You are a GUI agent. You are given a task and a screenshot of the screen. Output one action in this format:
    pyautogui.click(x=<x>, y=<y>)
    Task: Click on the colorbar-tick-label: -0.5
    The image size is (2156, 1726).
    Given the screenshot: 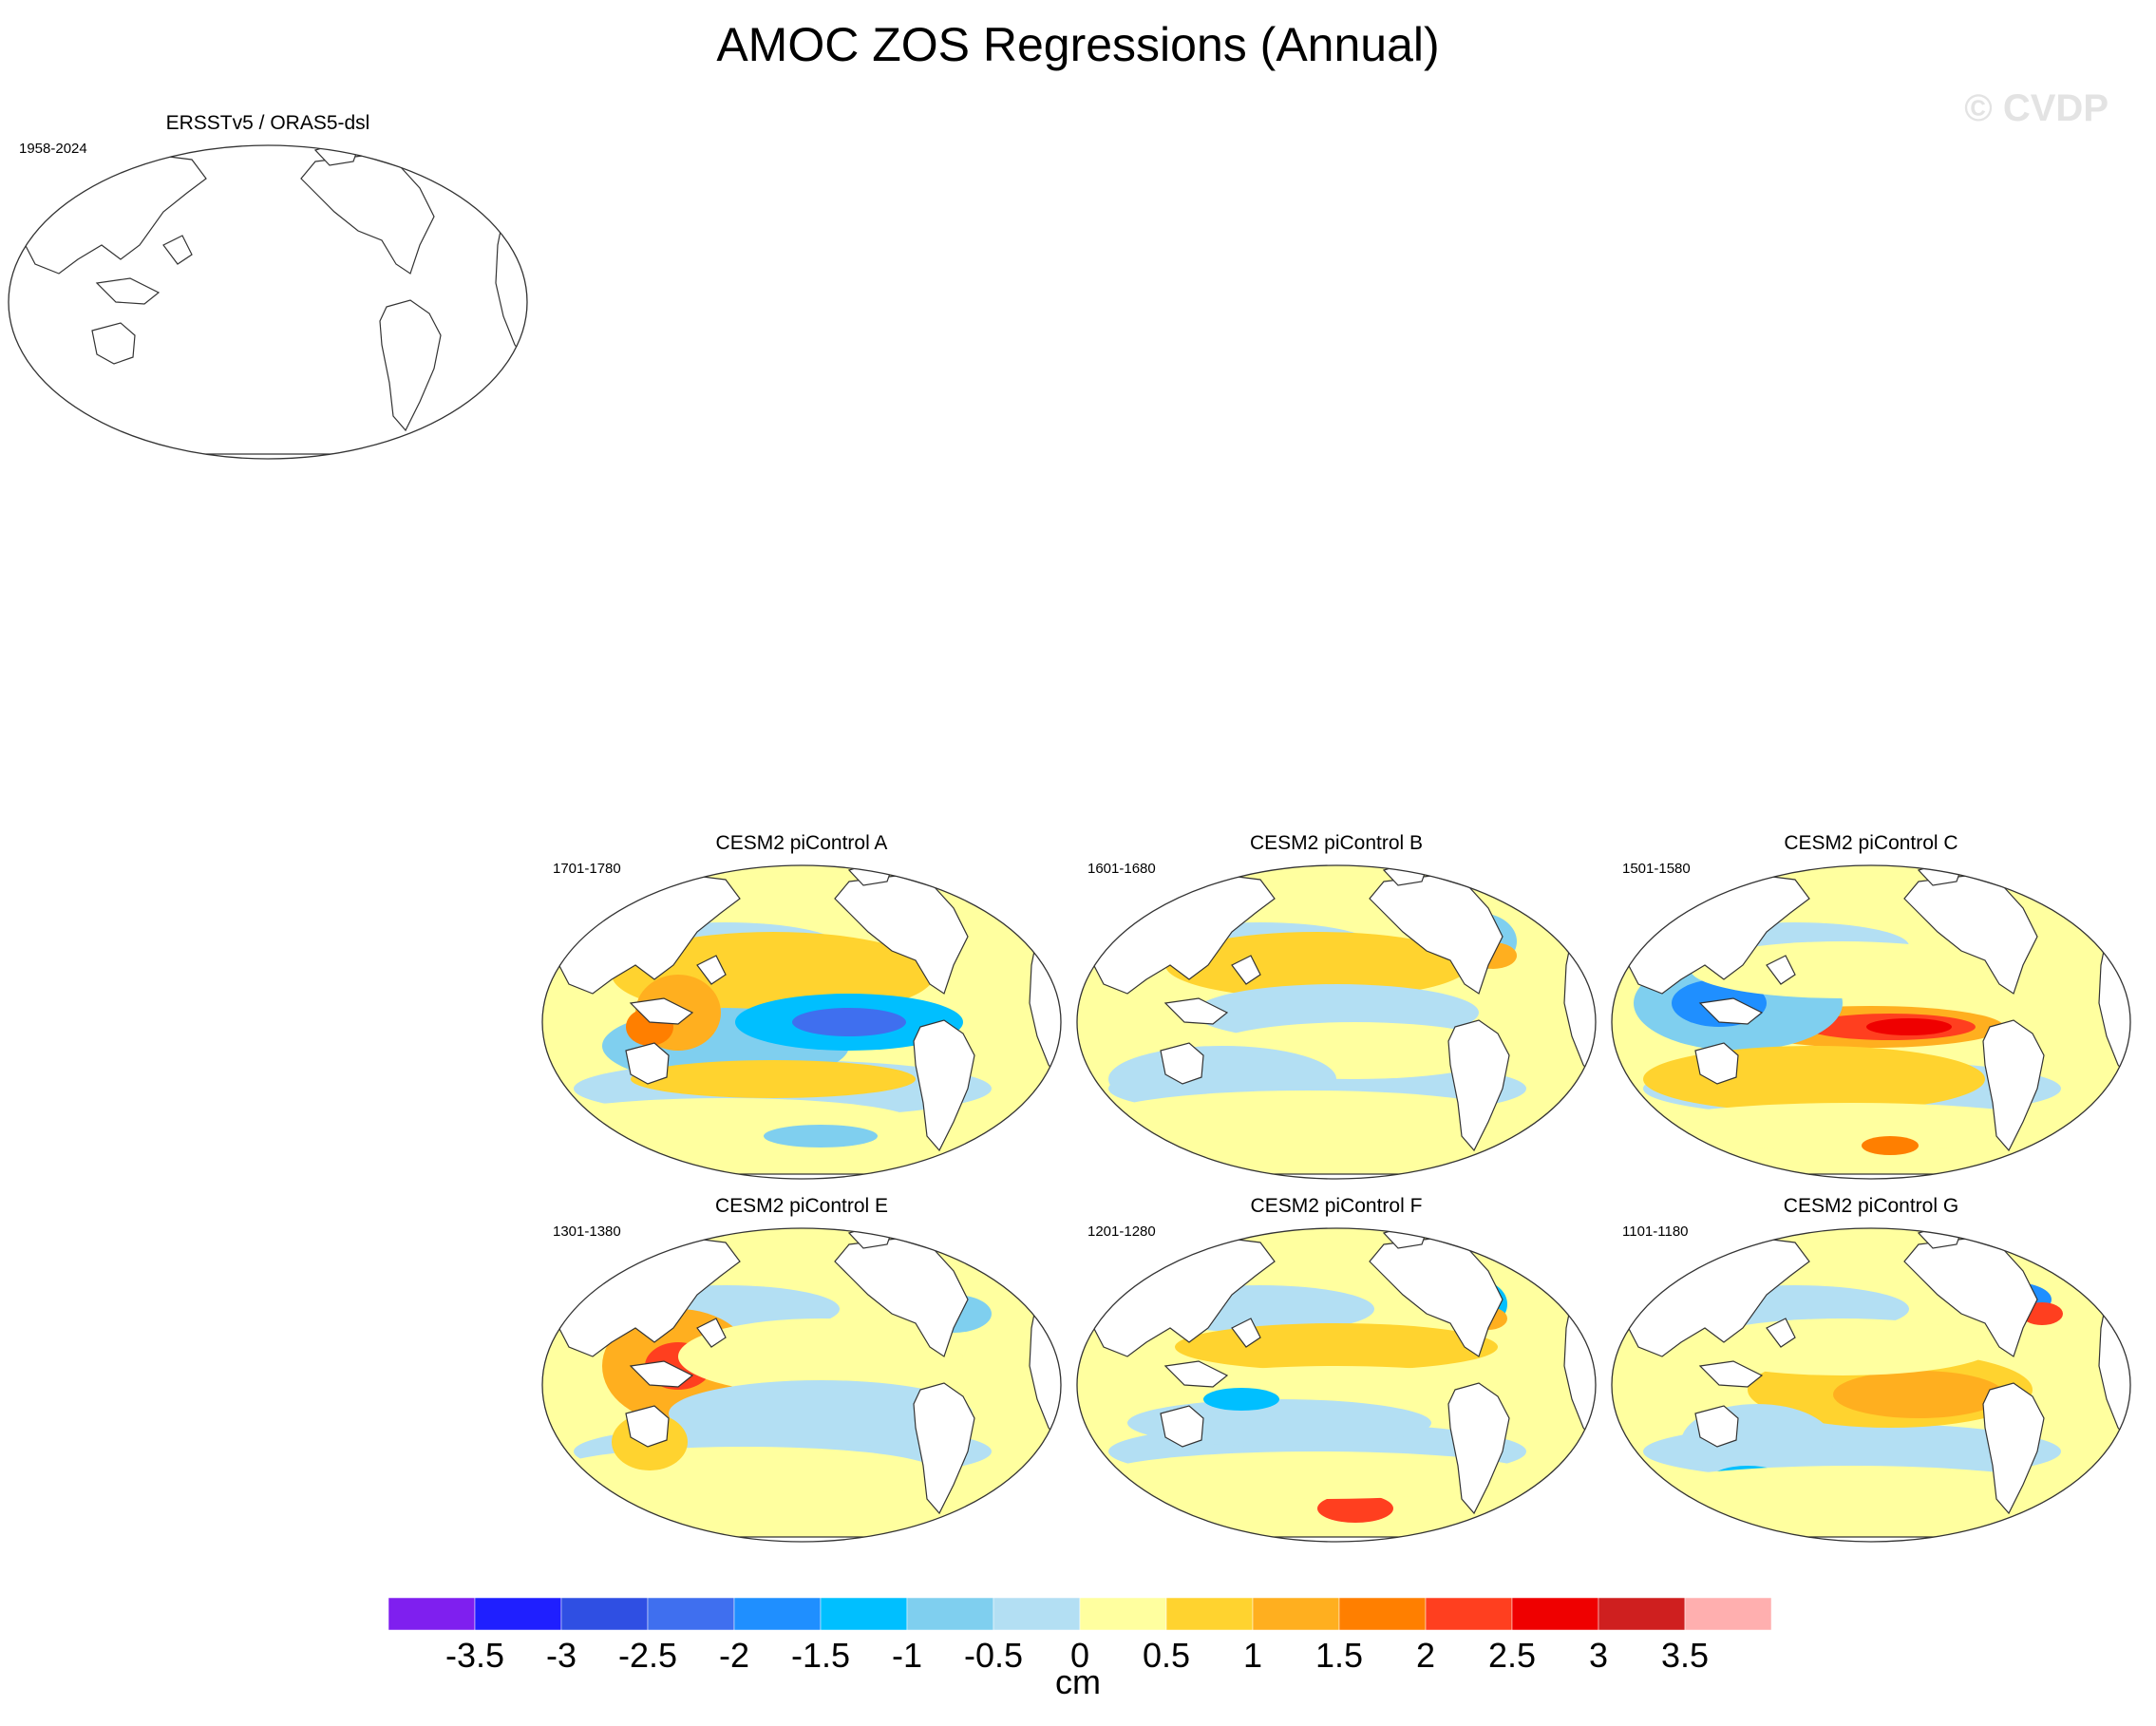 What is the action you would take?
    pyautogui.click(x=994, y=1655)
    